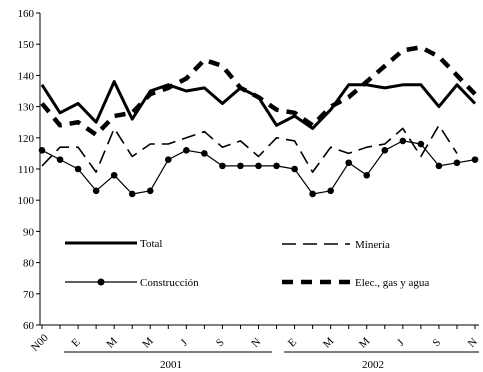 This screenshot has height=372, width=483. What do you see at coordinates (26, 14) in the screenshot?
I see `y-tick-label: 160` at bounding box center [26, 14].